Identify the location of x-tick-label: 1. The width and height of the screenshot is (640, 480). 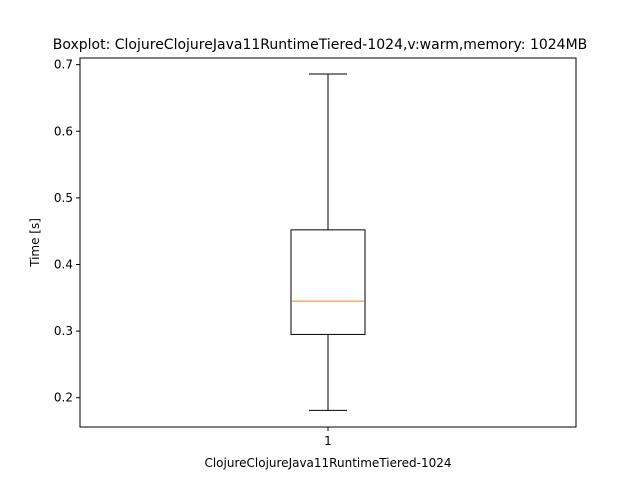
(328, 441).